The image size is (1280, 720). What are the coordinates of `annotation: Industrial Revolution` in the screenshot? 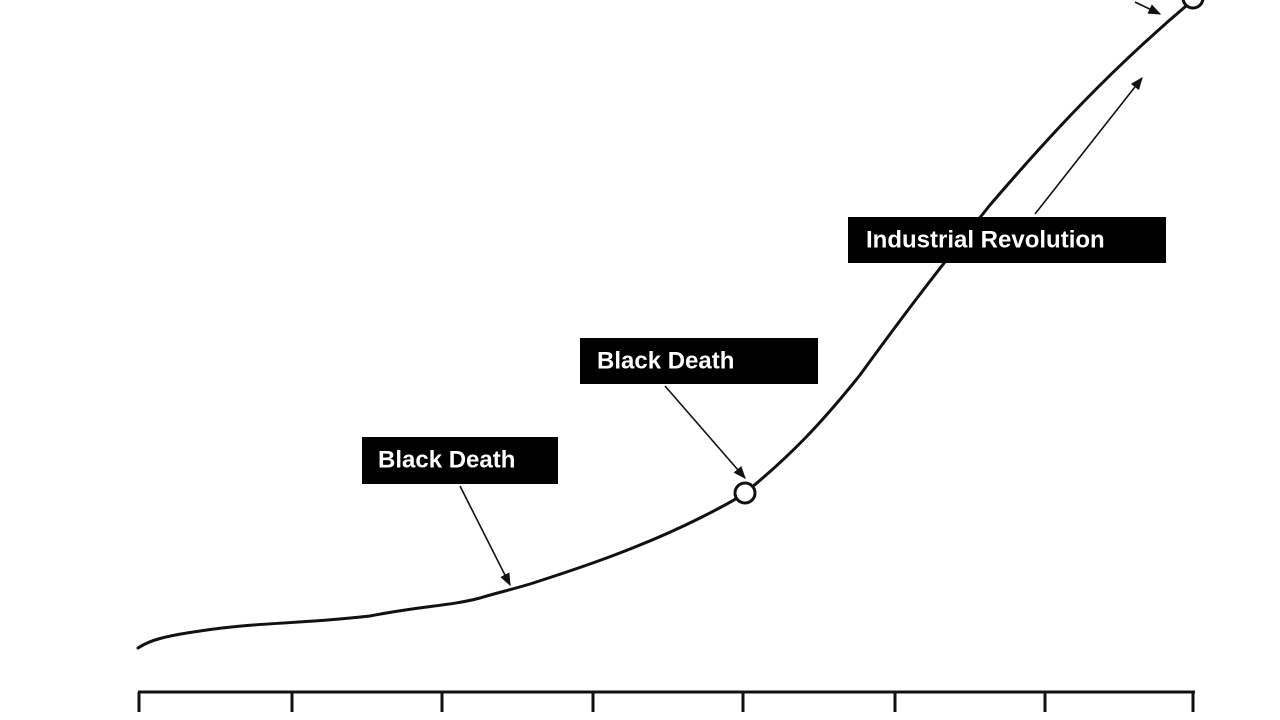 It's located at (1007, 240).